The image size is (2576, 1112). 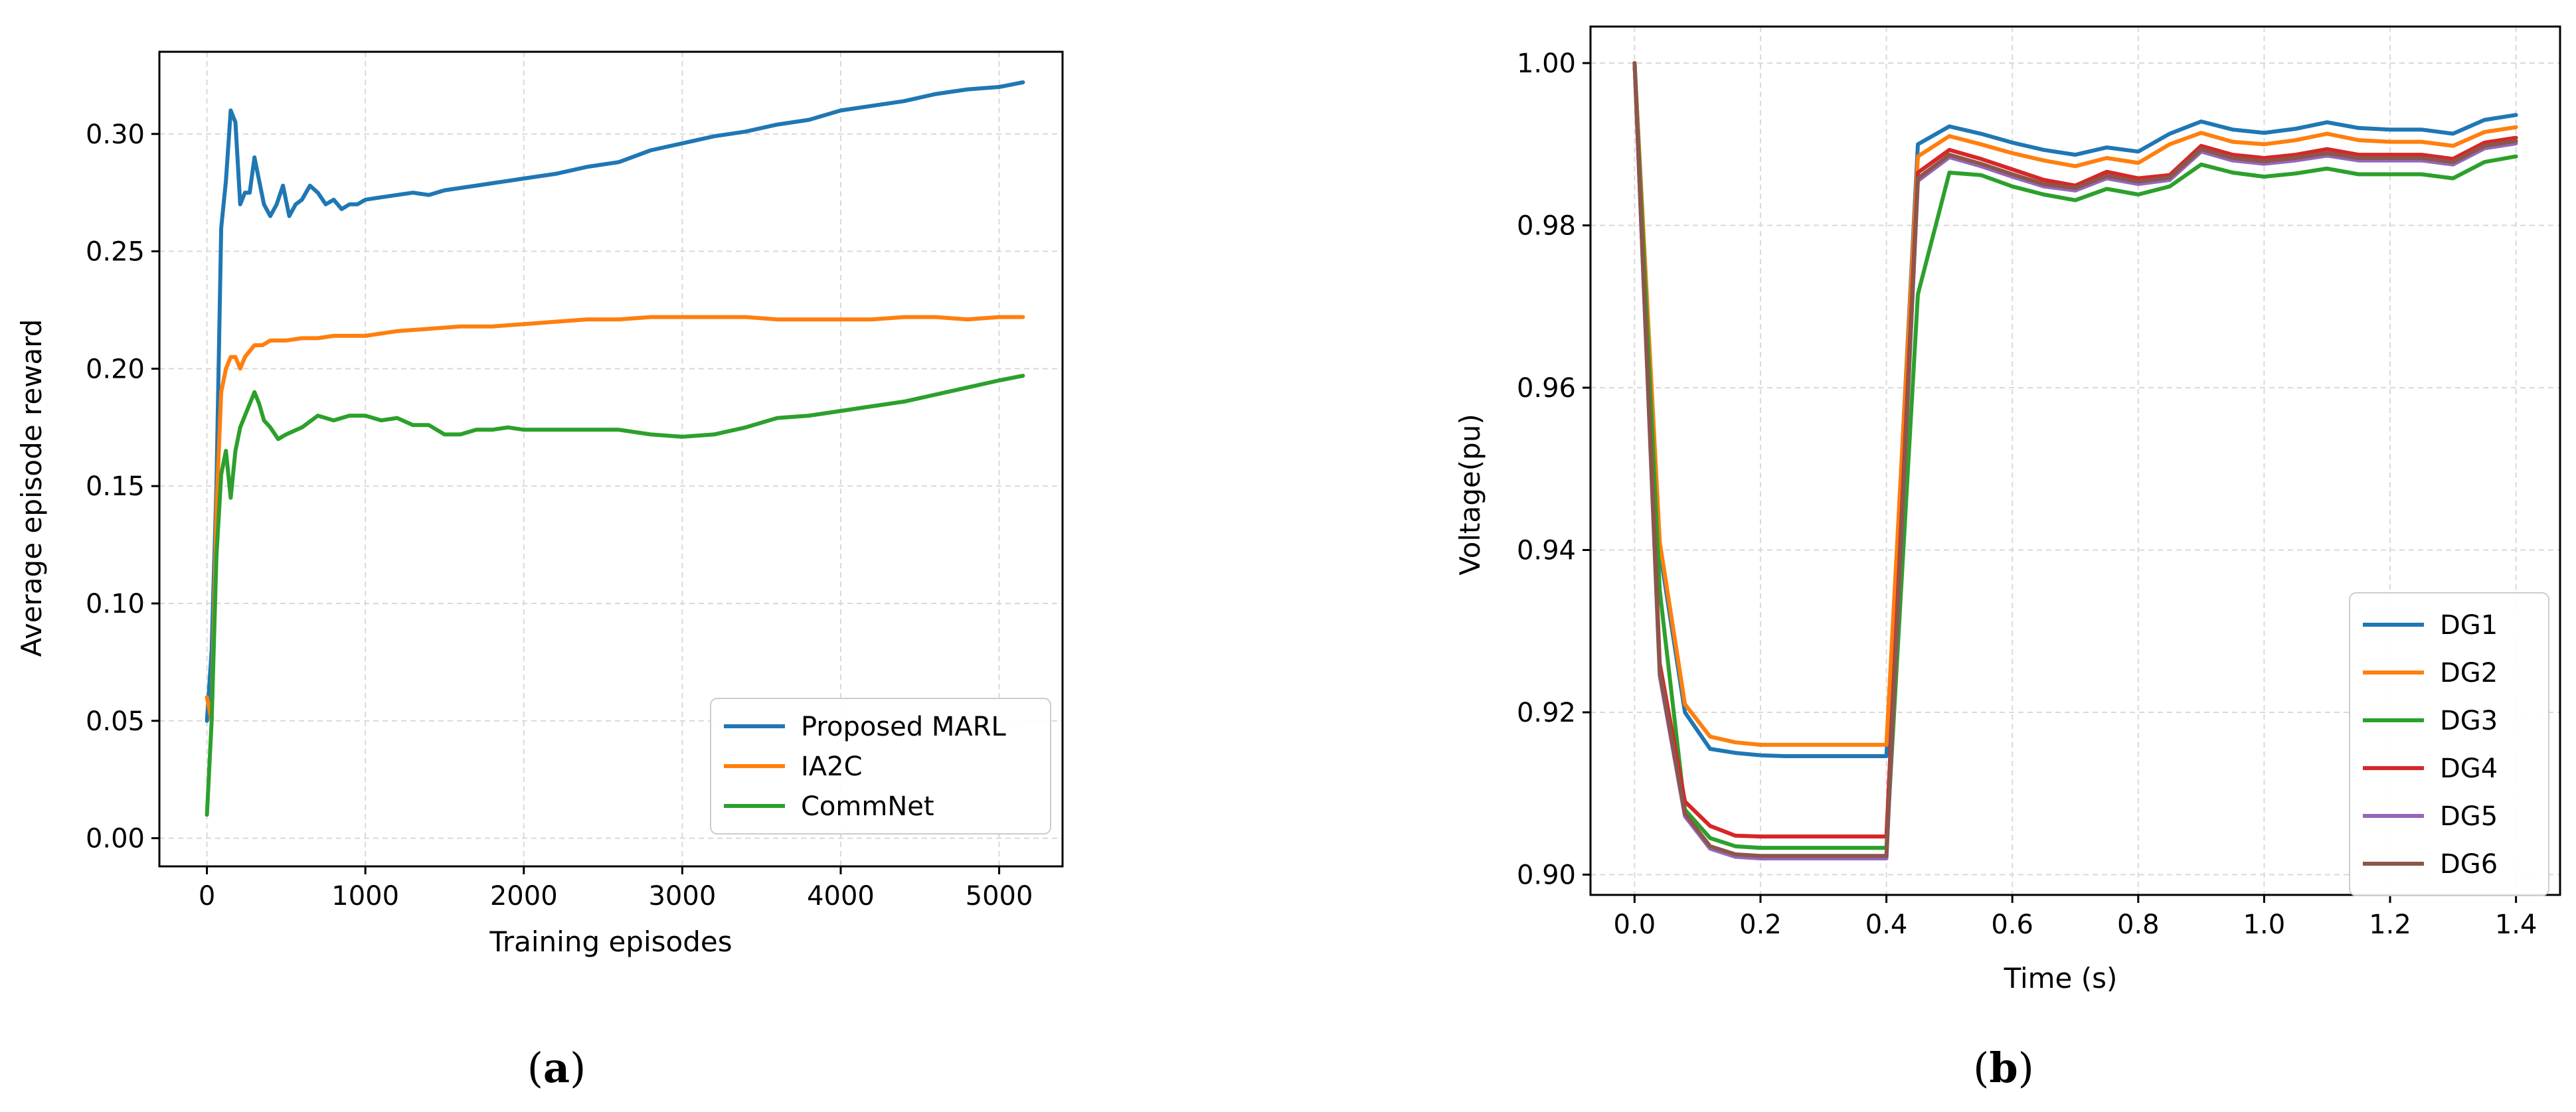 What do you see at coordinates (1760, 925) in the screenshot?
I see `panel-b-x-tick-label-1: 0.2` at bounding box center [1760, 925].